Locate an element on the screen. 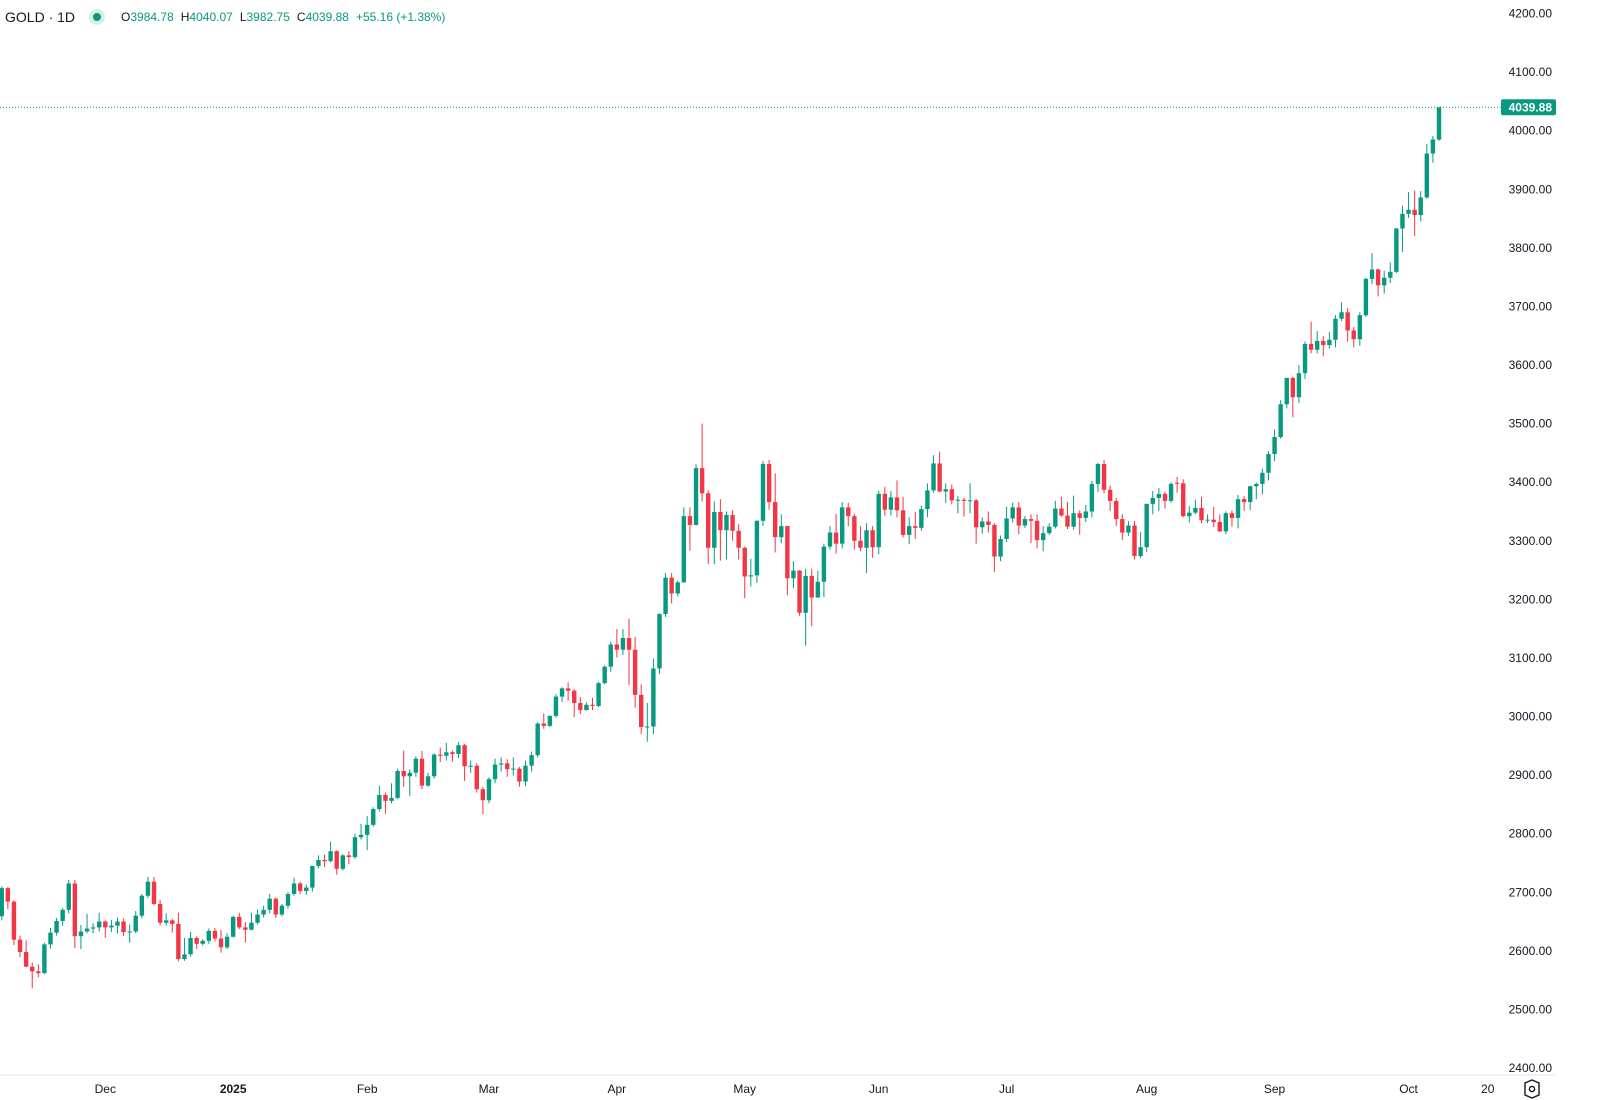  price-tick-label: 2700.00 is located at coordinates (1531, 892).